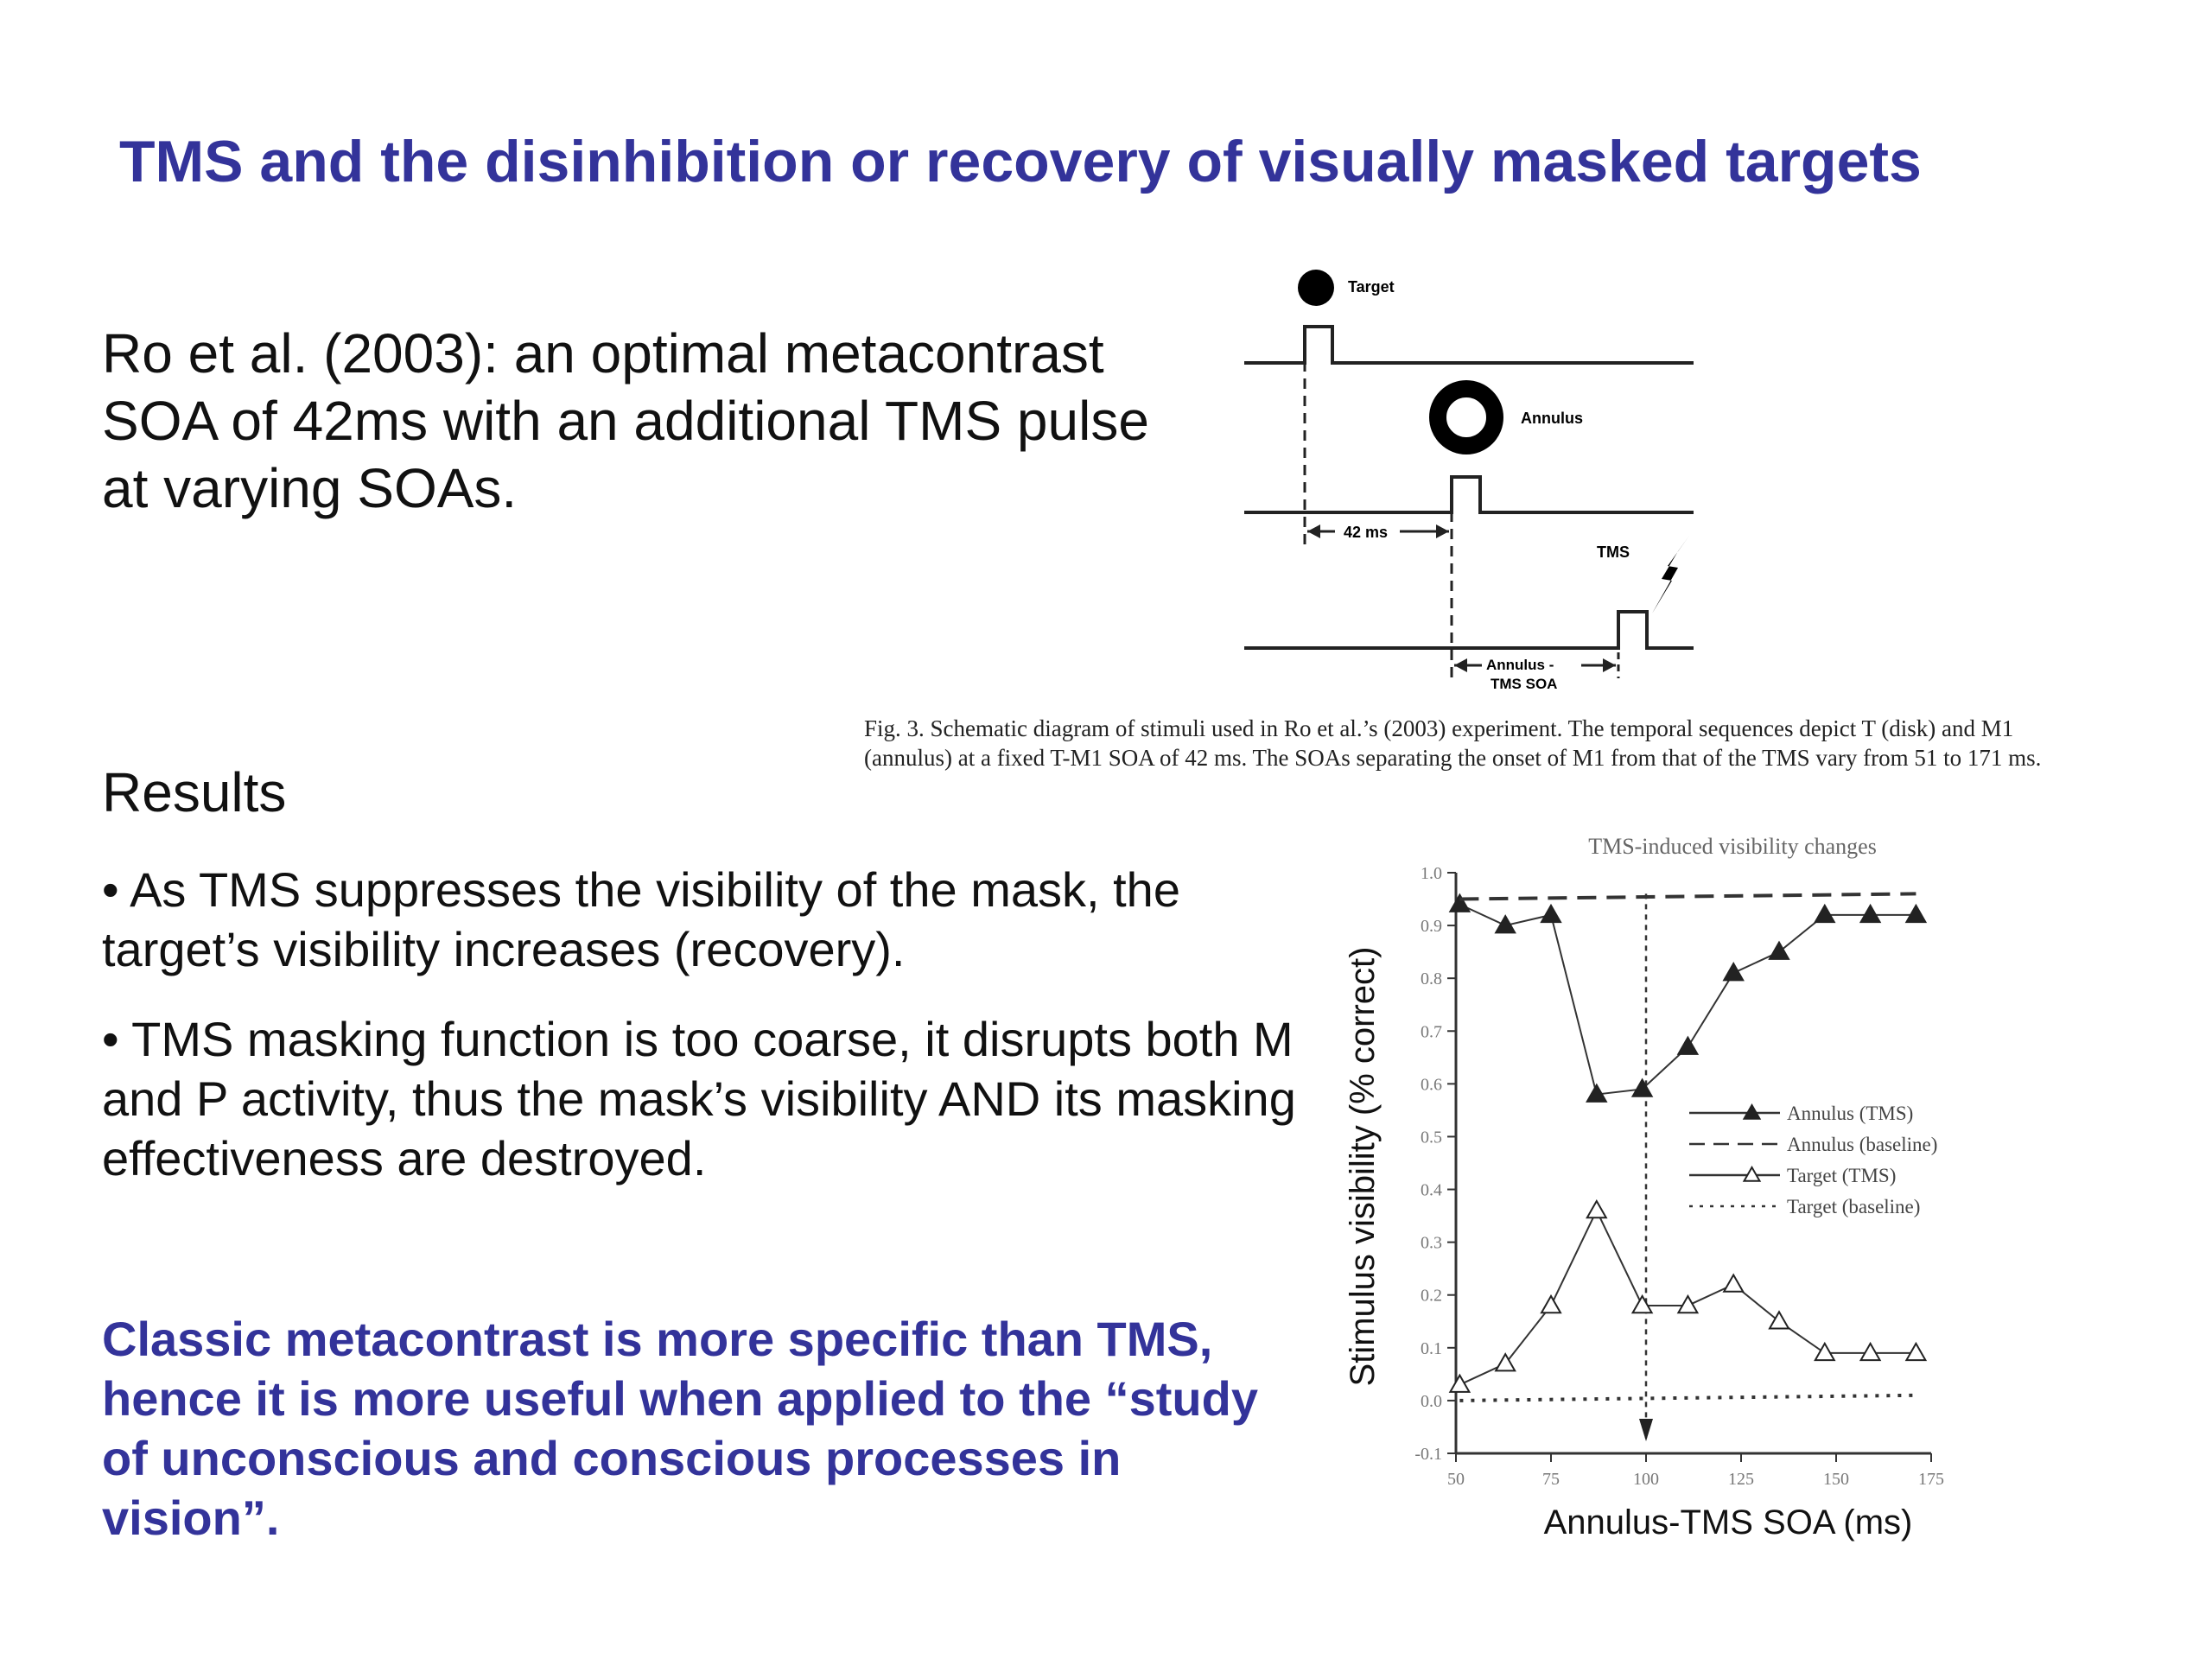  I want to click on target-timeline, so click(1469, 345).